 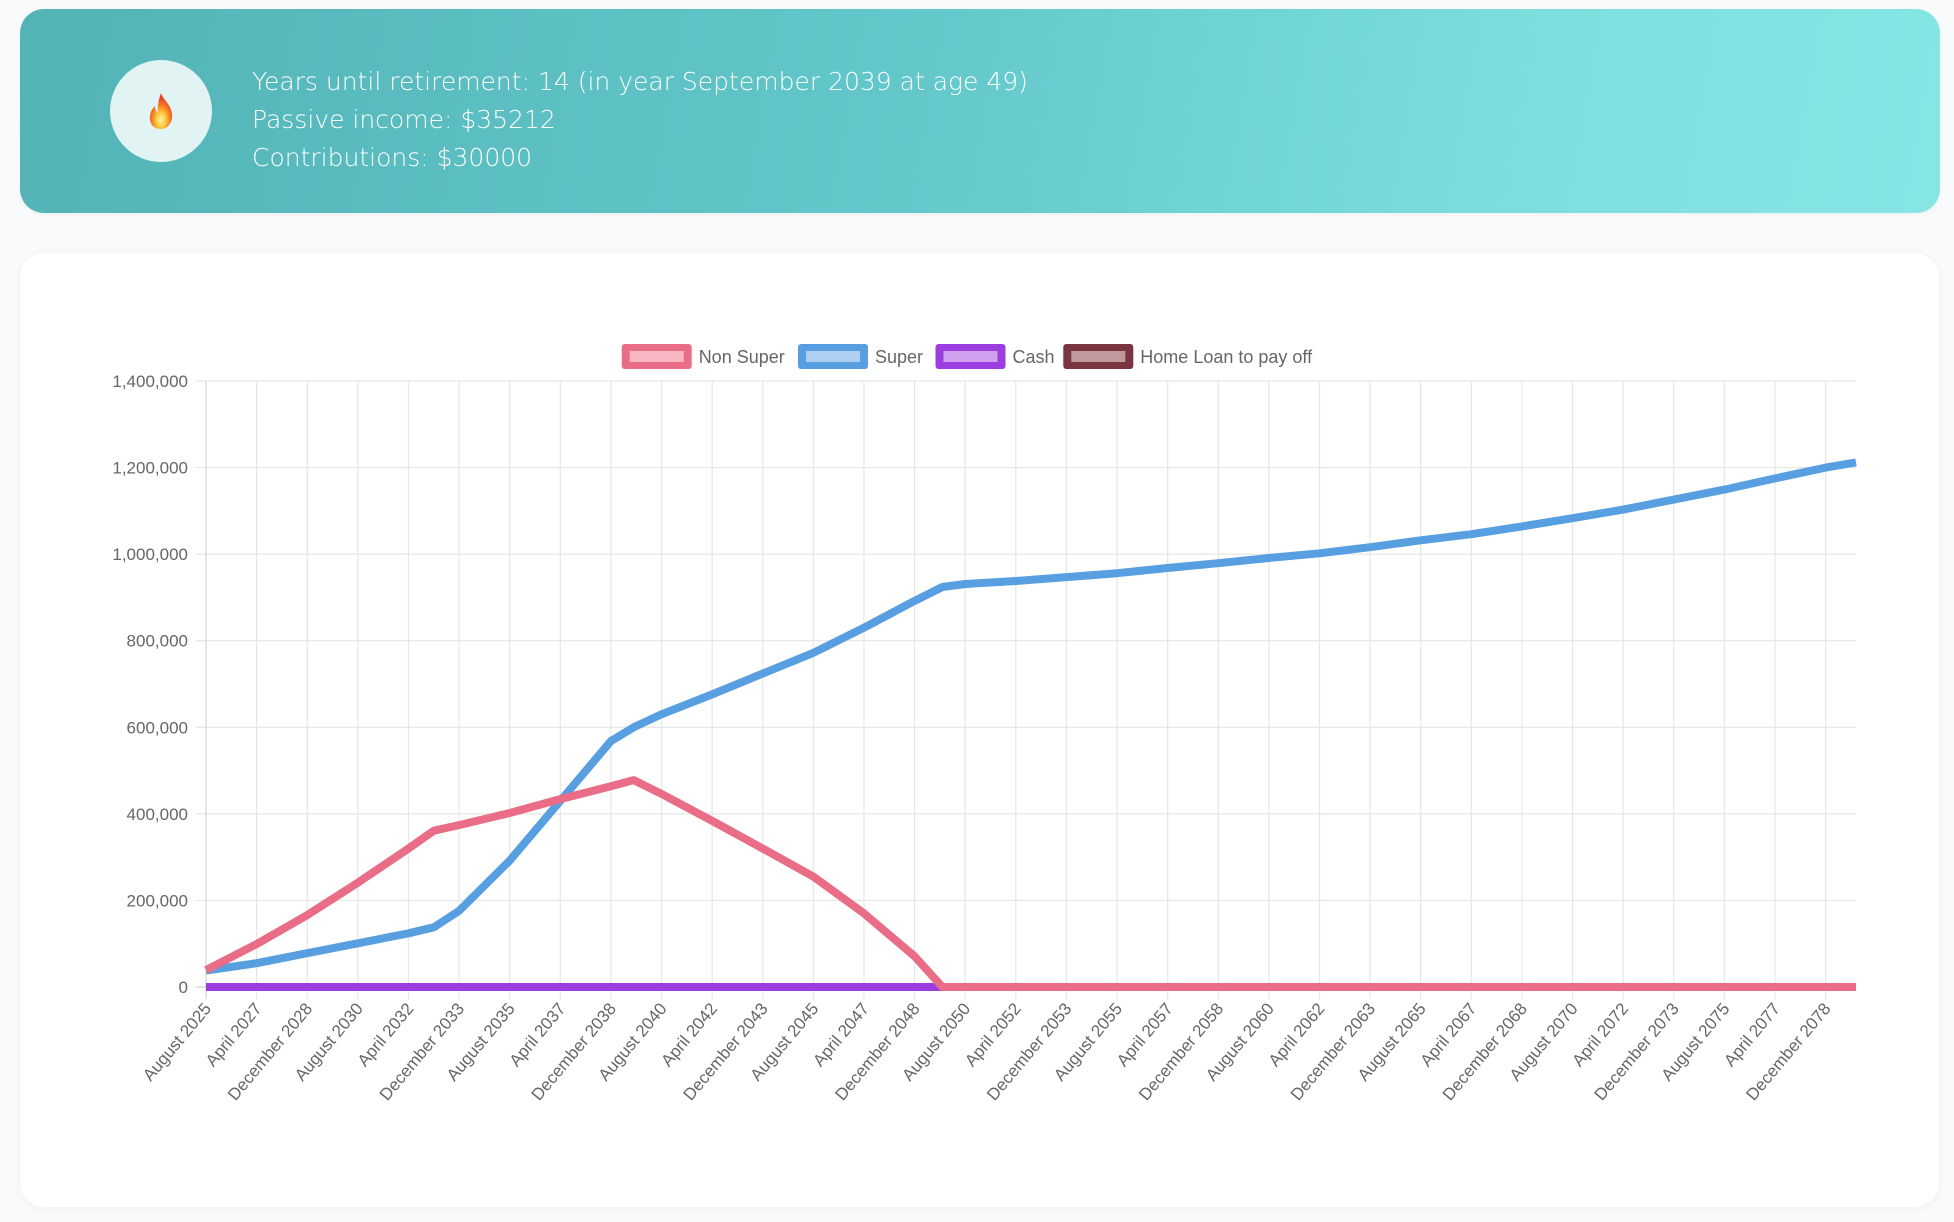 What do you see at coordinates (899, 357) in the screenshot?
I see `legend-label: Super` at bounding box center [899, 357].